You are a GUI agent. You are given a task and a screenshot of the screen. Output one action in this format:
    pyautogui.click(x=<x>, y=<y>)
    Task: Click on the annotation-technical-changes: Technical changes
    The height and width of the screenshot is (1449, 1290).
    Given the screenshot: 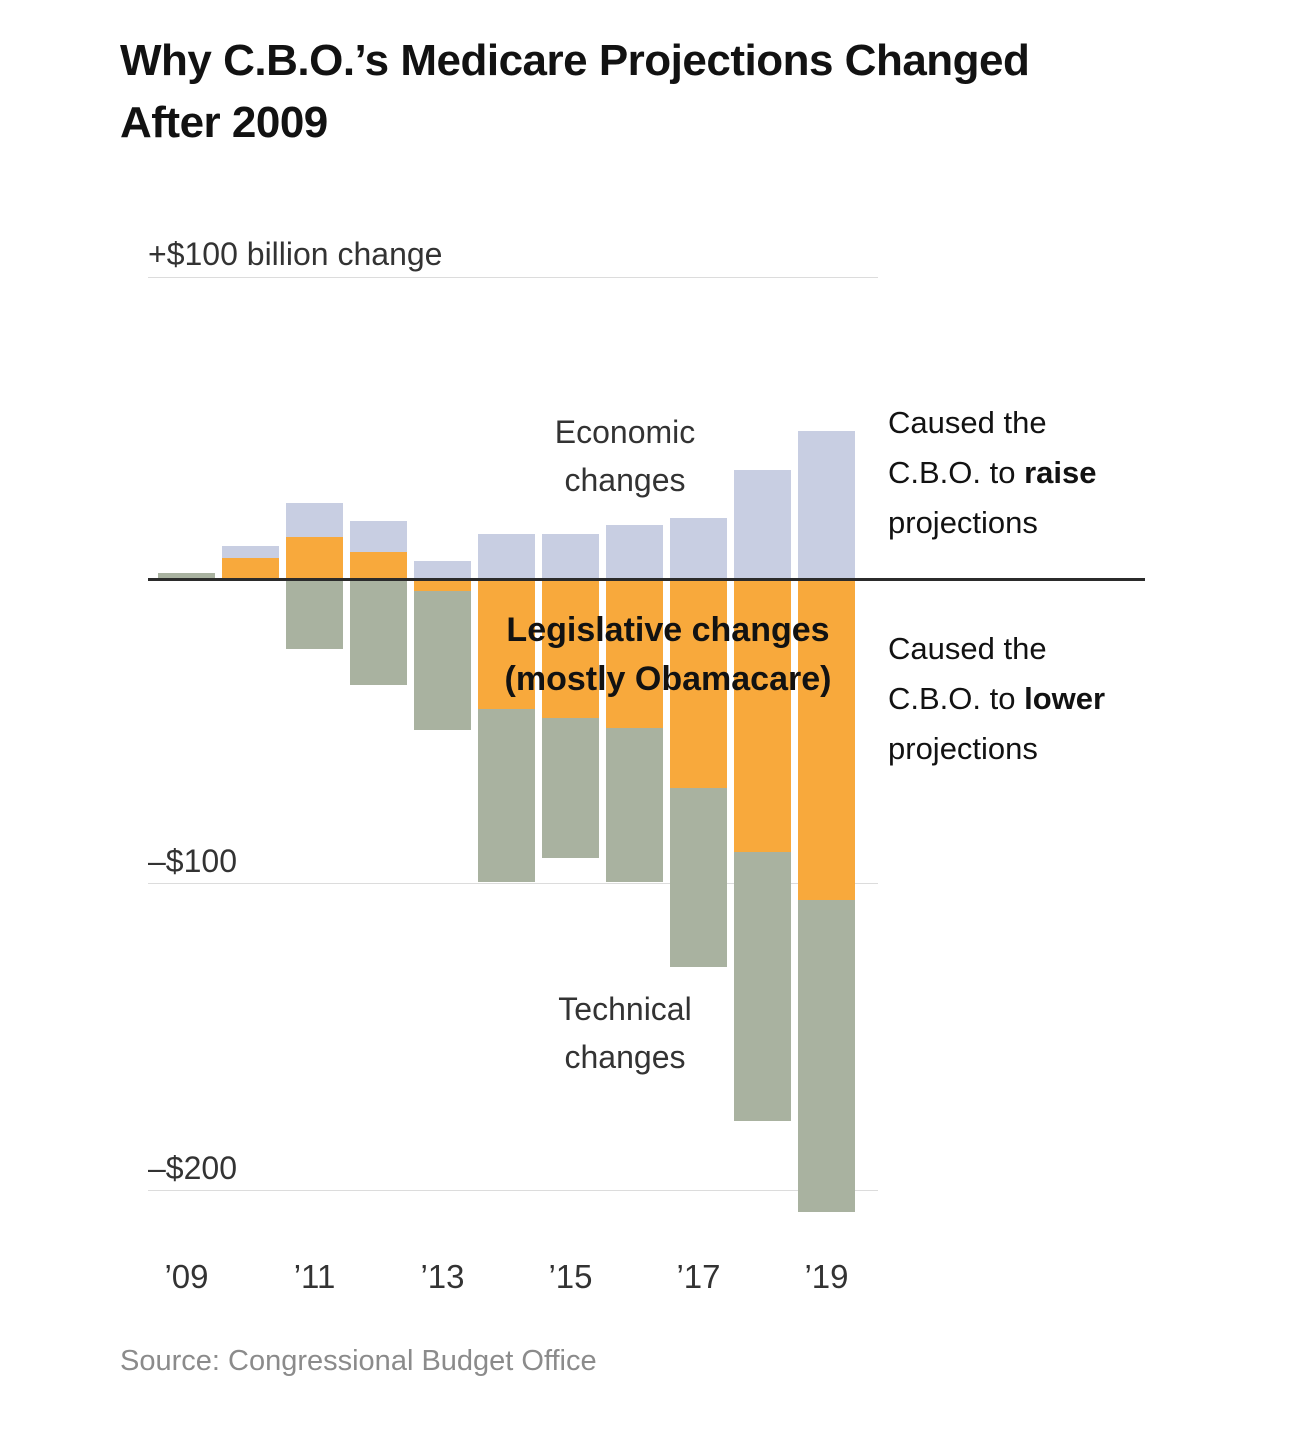 What is the action you would take?
    pyautogui.click(x=625, y=1033)
    